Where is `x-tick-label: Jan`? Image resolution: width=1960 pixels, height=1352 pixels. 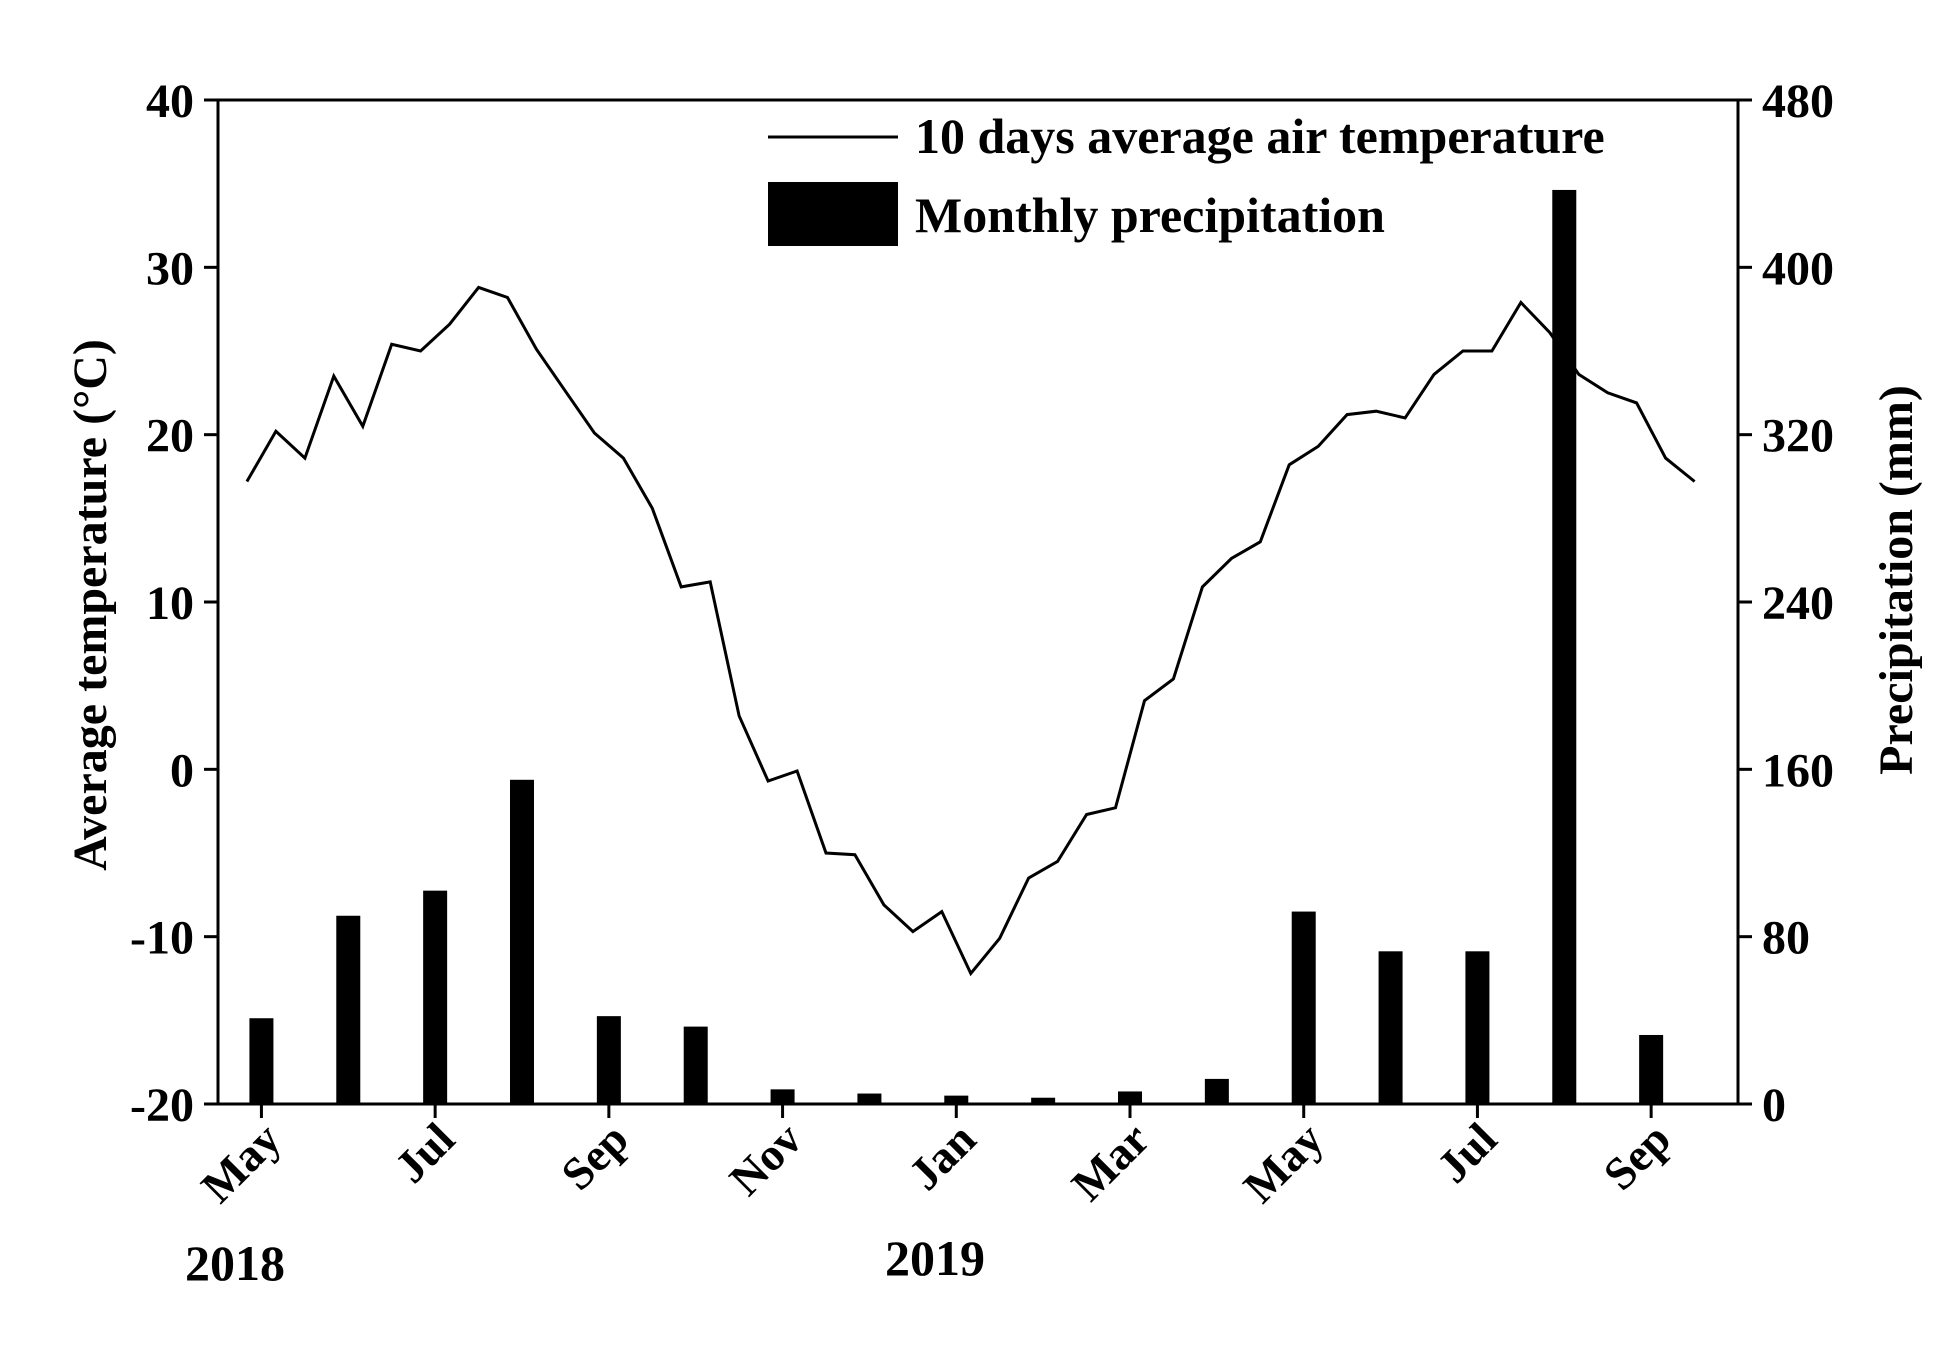
x-tick-label: Jan is located at coordinates (942, 1156).